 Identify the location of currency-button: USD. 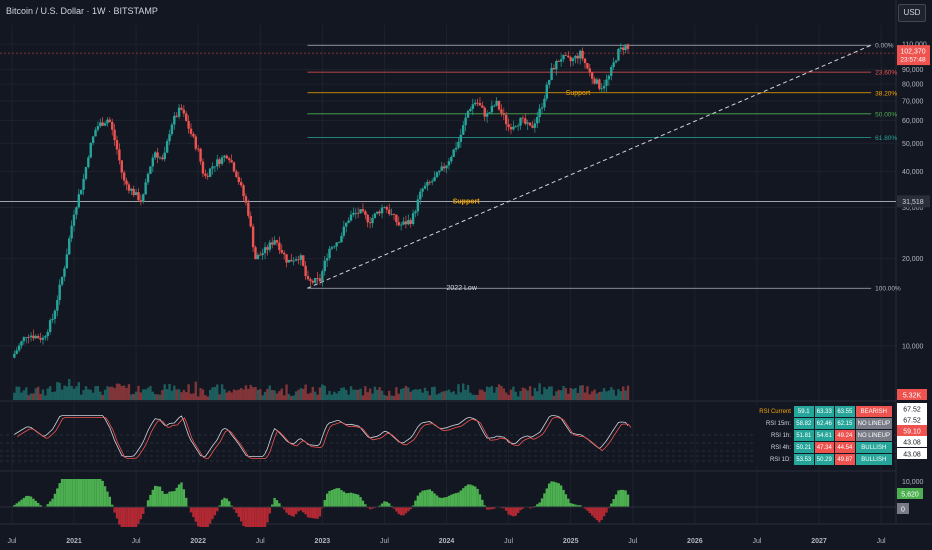
(912, 13).